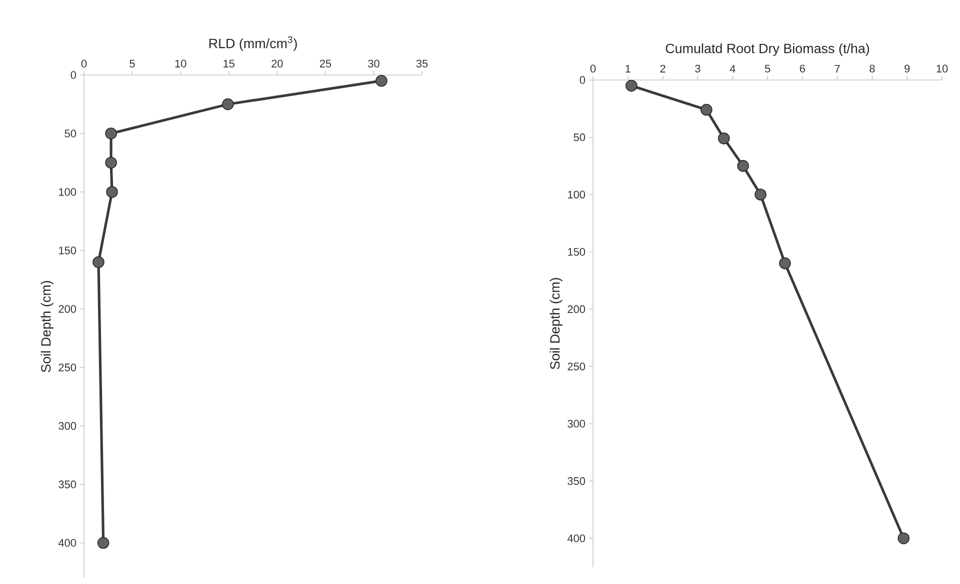 The image size is (960, 584). Describe the element at coordinates (628, 68) in the screenshot. I see `x-tick-label: 1` at that location.